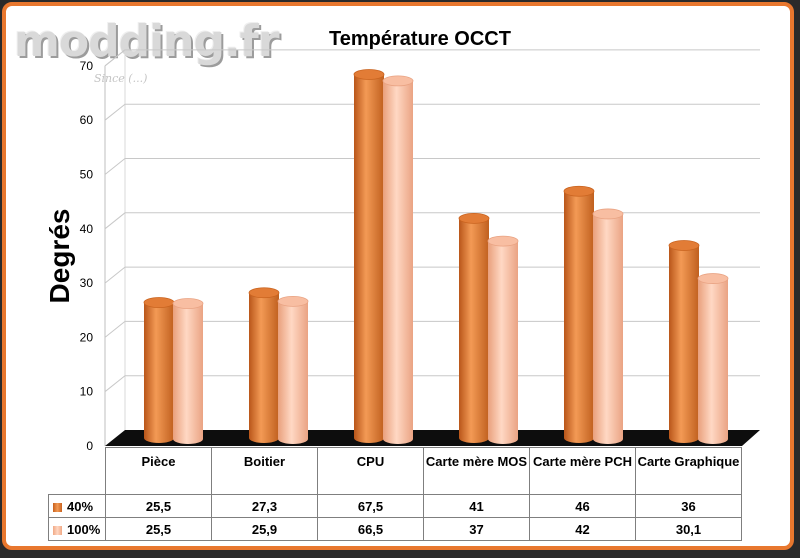 Image resolution: width=800 pixels, height=558 pixels. I want to click on site-logo: modding.fr, so click(147, 41).